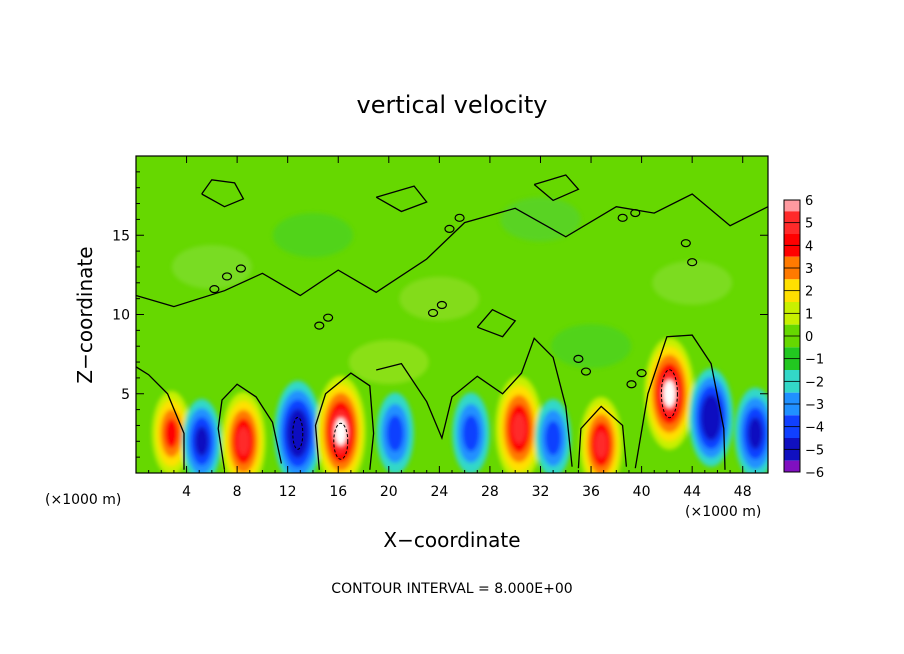 This screenshot has width=904, height=654. Describe the element at coordinates (814, 450) in the screenshot. I see `colorbar-label: −5` at that location.